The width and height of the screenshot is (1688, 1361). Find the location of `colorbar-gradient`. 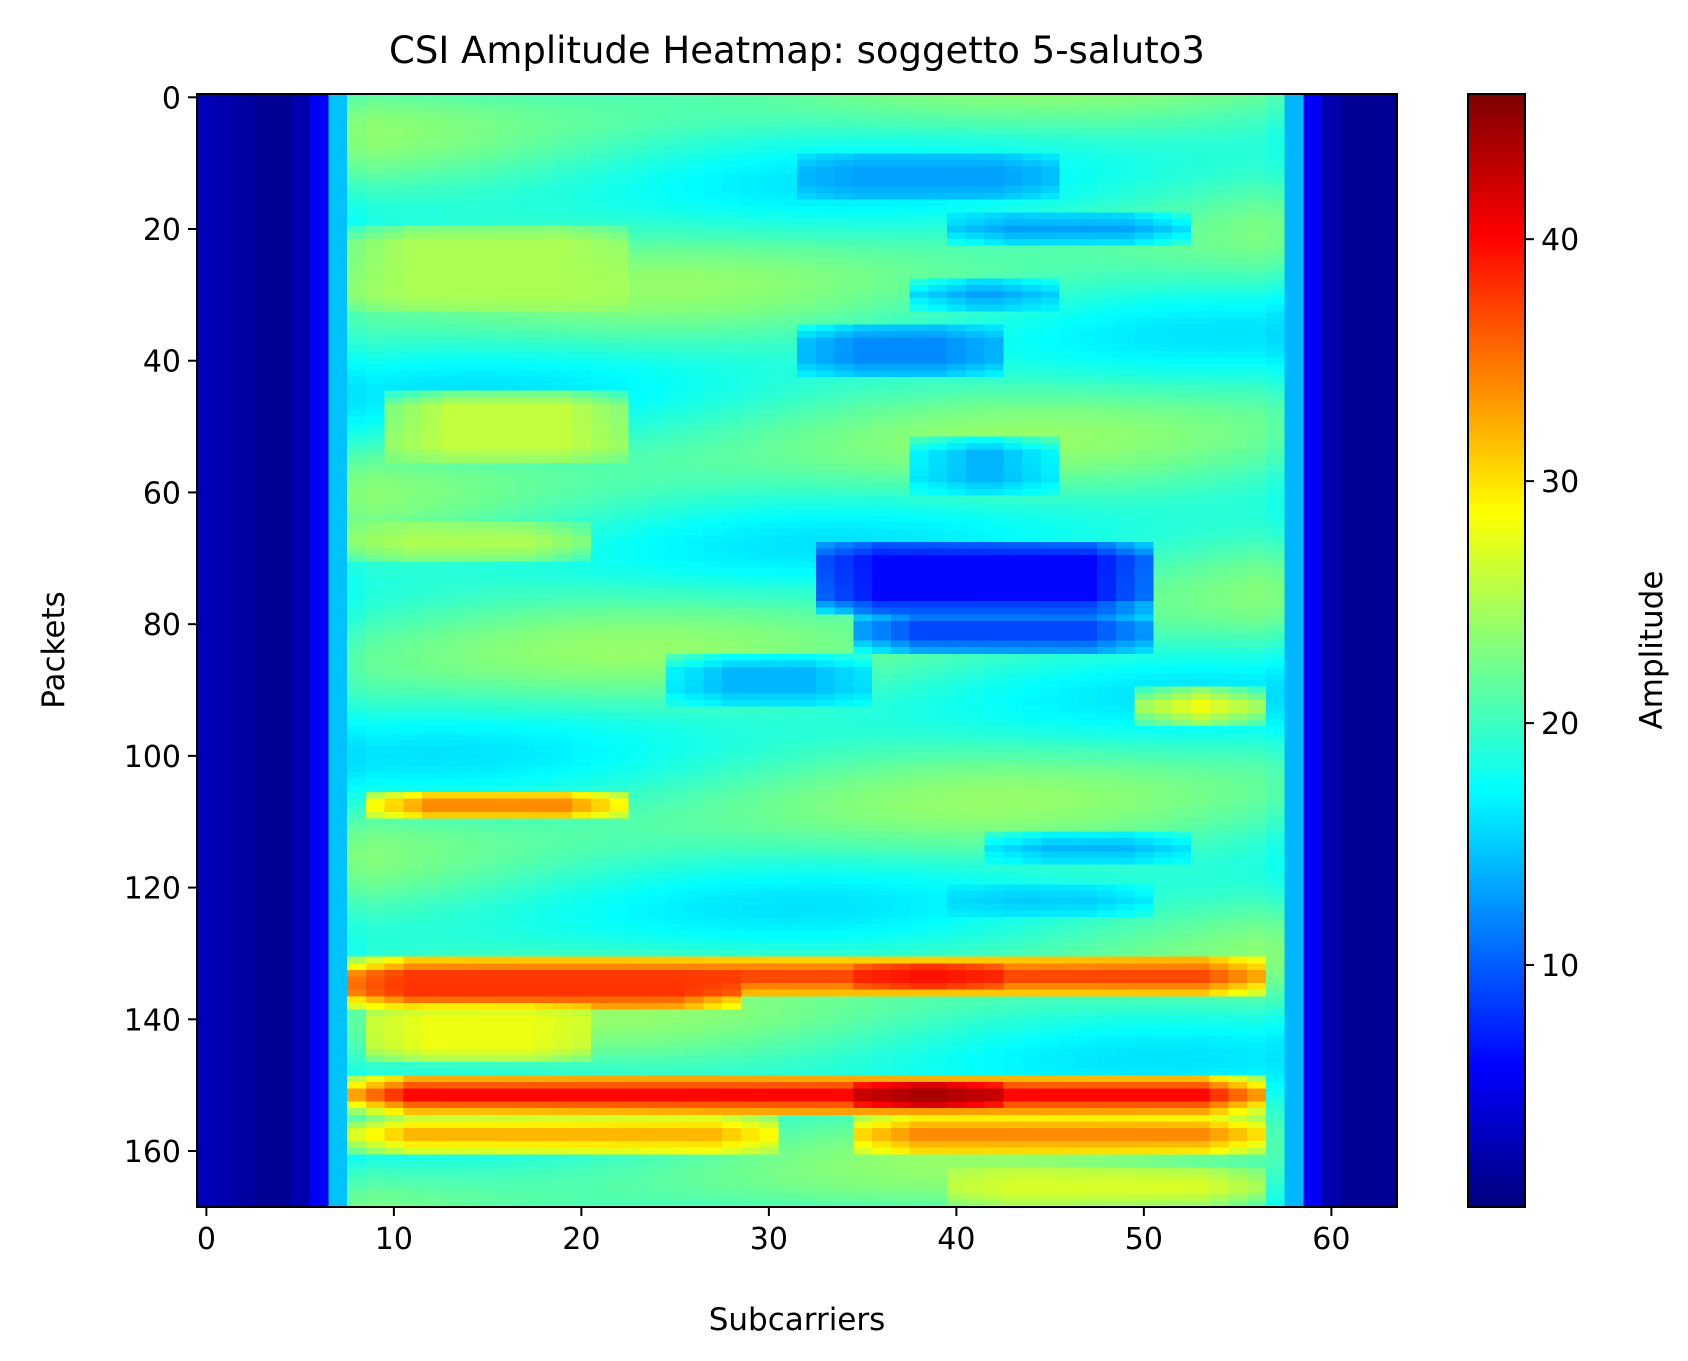

colorbar-gradient is located at coordinates (1496, 650).